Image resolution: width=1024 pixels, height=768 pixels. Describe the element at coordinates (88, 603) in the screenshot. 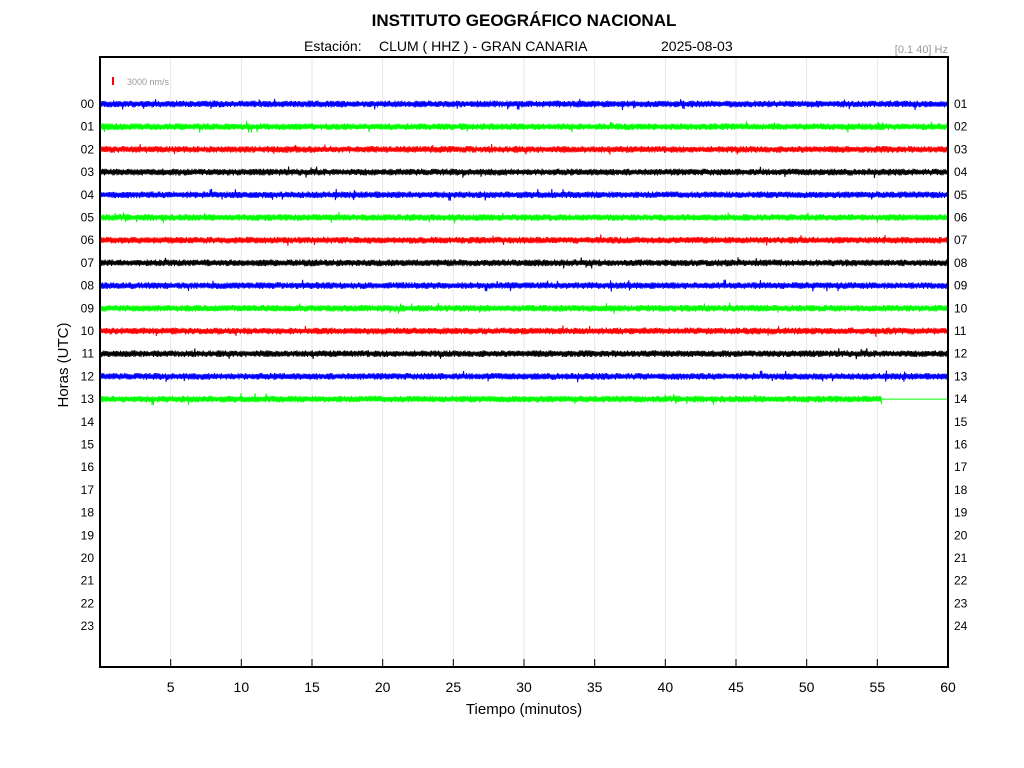

I see `hour-label-left: 22` at that location.